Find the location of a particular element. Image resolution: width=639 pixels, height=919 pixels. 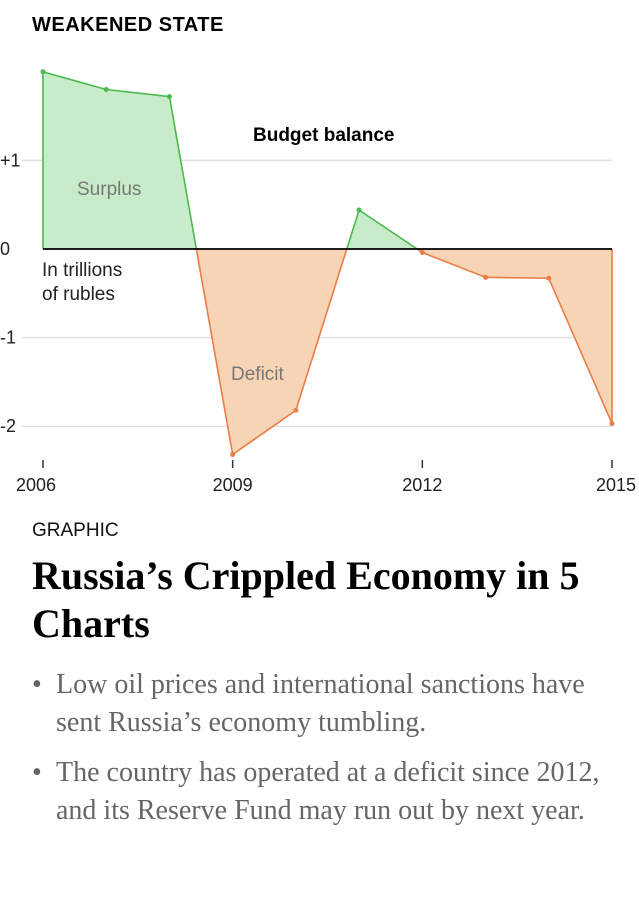

units-label-line1: In trillions is located at coordinates (82, 270).